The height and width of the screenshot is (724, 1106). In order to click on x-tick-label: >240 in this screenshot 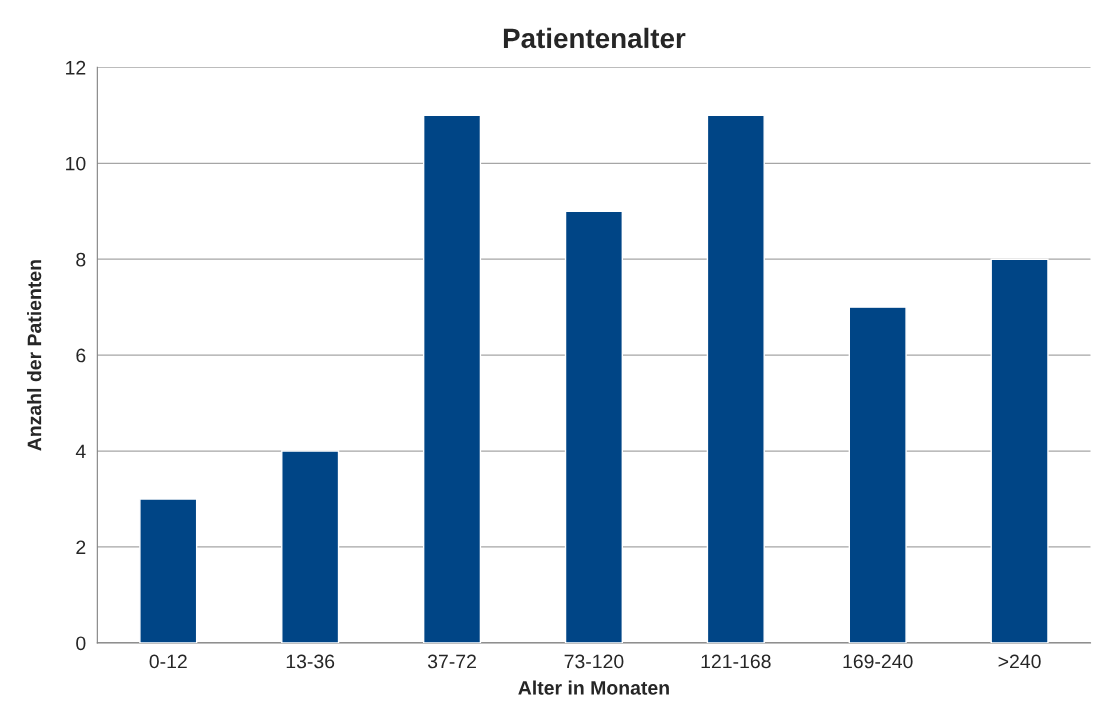, I will do `click(1019, 661)`.